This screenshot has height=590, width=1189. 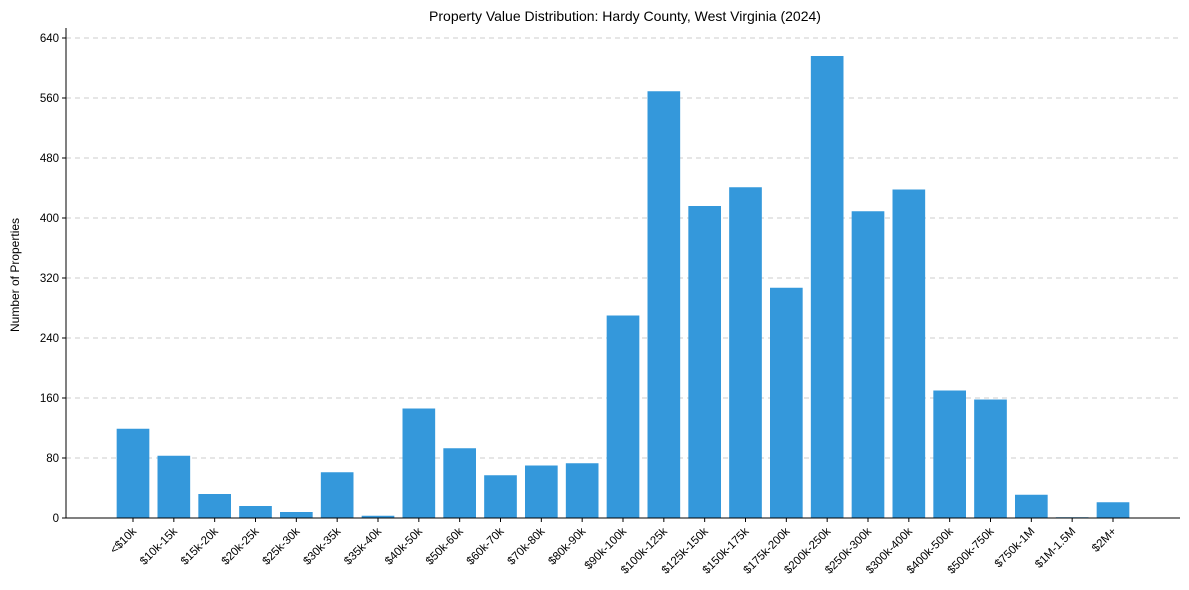 I want to click on x-tick-label: $40k-50k, so click(x=404, y=546).